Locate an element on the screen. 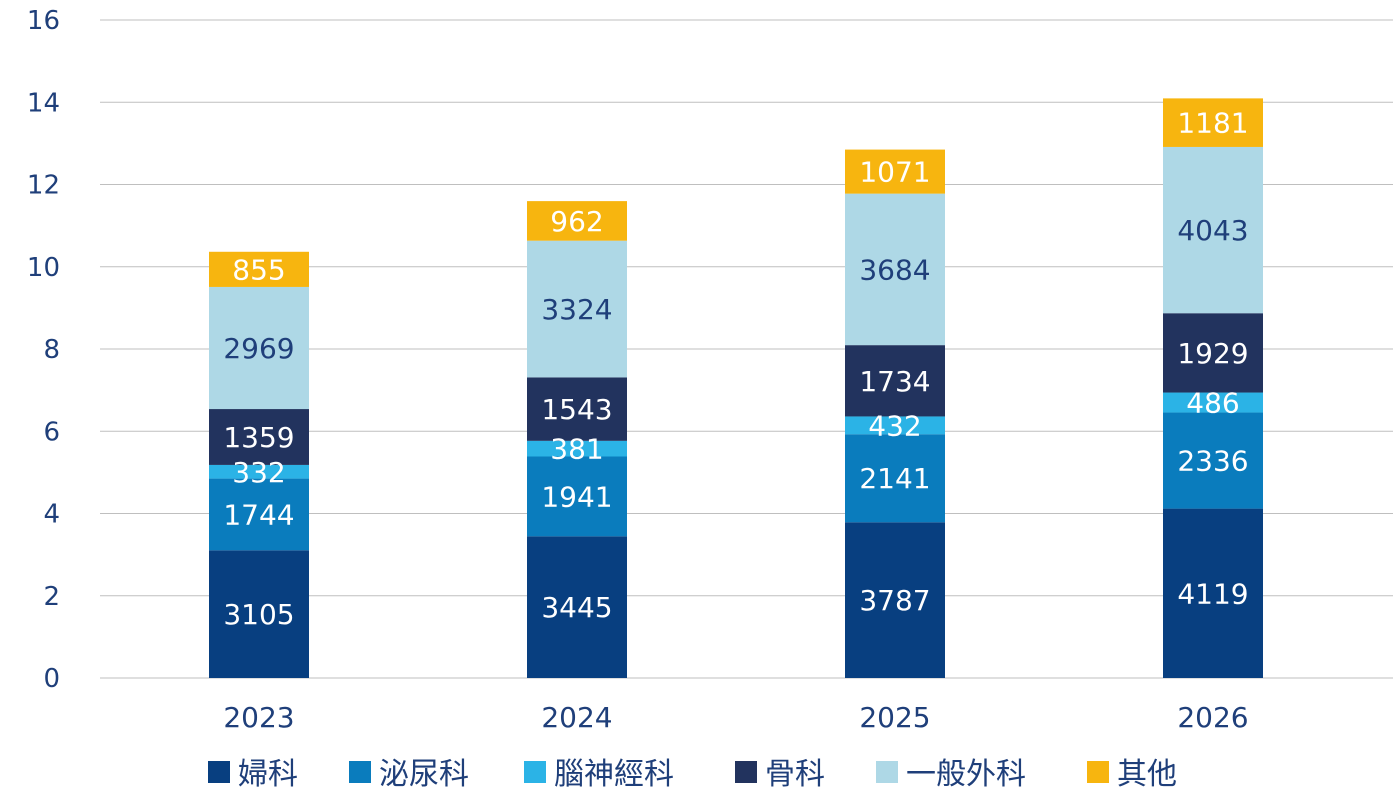 Image resolution: width=1396 pixels, height=808 pixels. y-axis-ticks: 0 2 4 6 8 10 12 14 16 is located at coordinates (43, 350).